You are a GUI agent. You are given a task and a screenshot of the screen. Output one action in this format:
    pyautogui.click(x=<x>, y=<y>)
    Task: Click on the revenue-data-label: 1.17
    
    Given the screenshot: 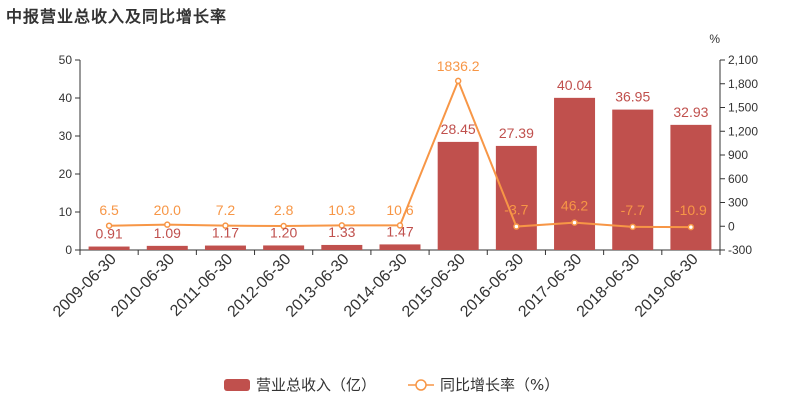 What is the action you would take?
    pyautogui.click(x=225, y=233)
    